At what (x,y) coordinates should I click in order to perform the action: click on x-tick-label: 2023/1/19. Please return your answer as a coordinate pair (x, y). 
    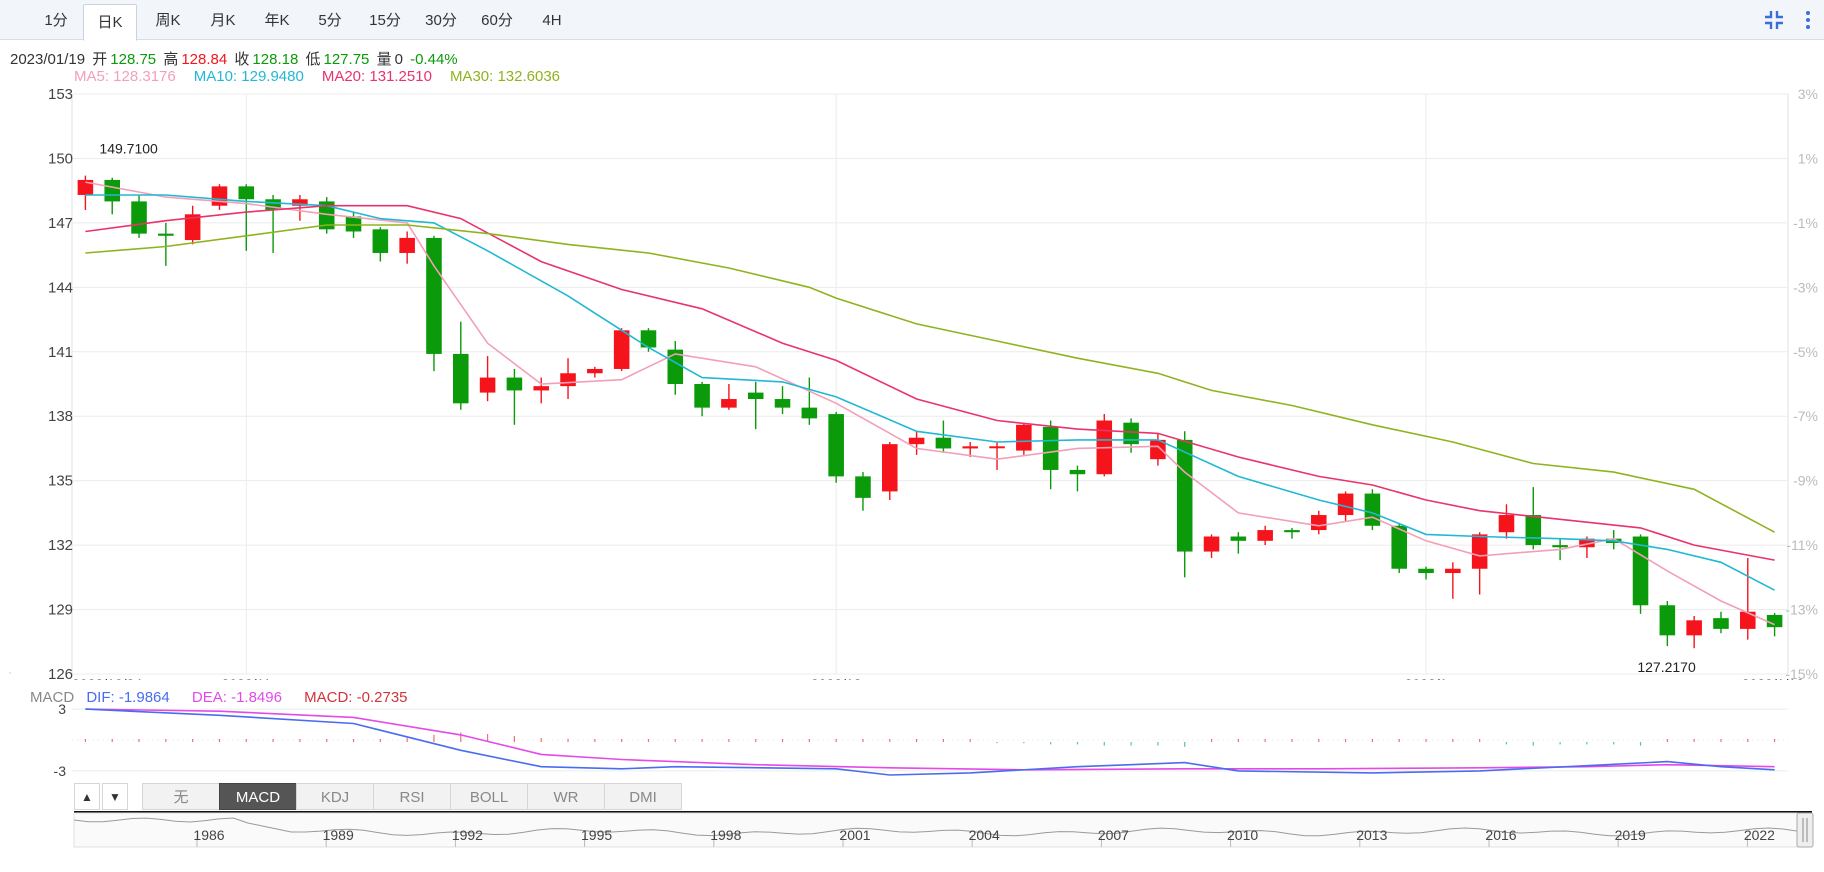
    Looking at the image, I should click on (1773, 678).